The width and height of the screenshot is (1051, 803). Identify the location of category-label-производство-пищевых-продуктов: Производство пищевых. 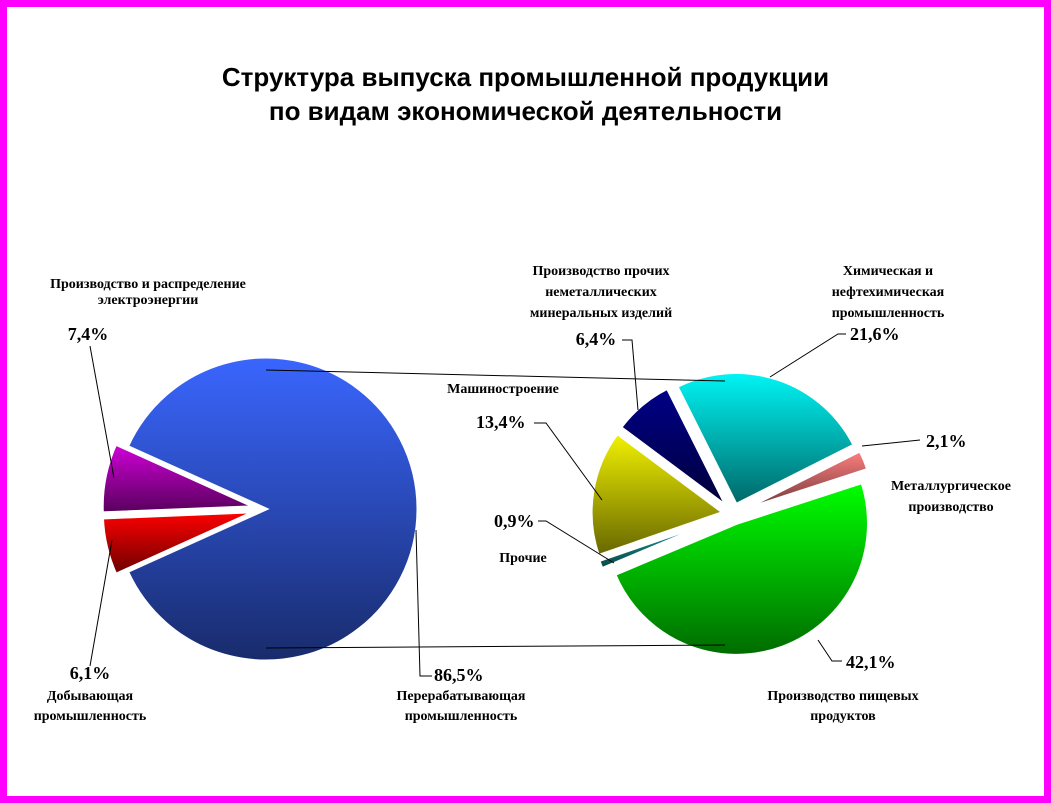
(842, 696).